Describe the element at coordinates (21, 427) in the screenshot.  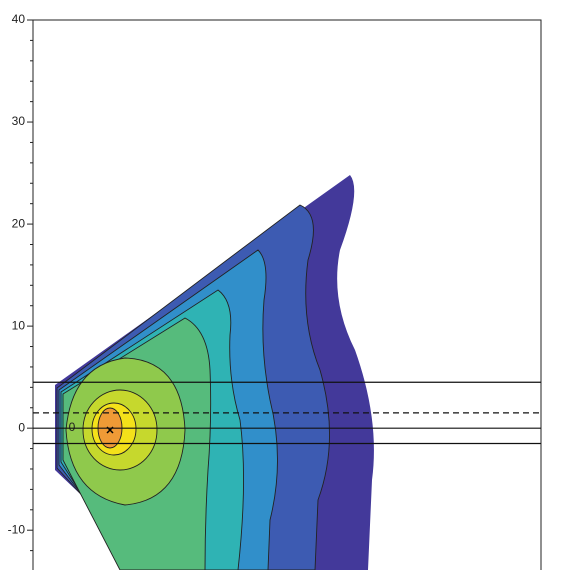
I see `y-tick-label: 0` at that location.